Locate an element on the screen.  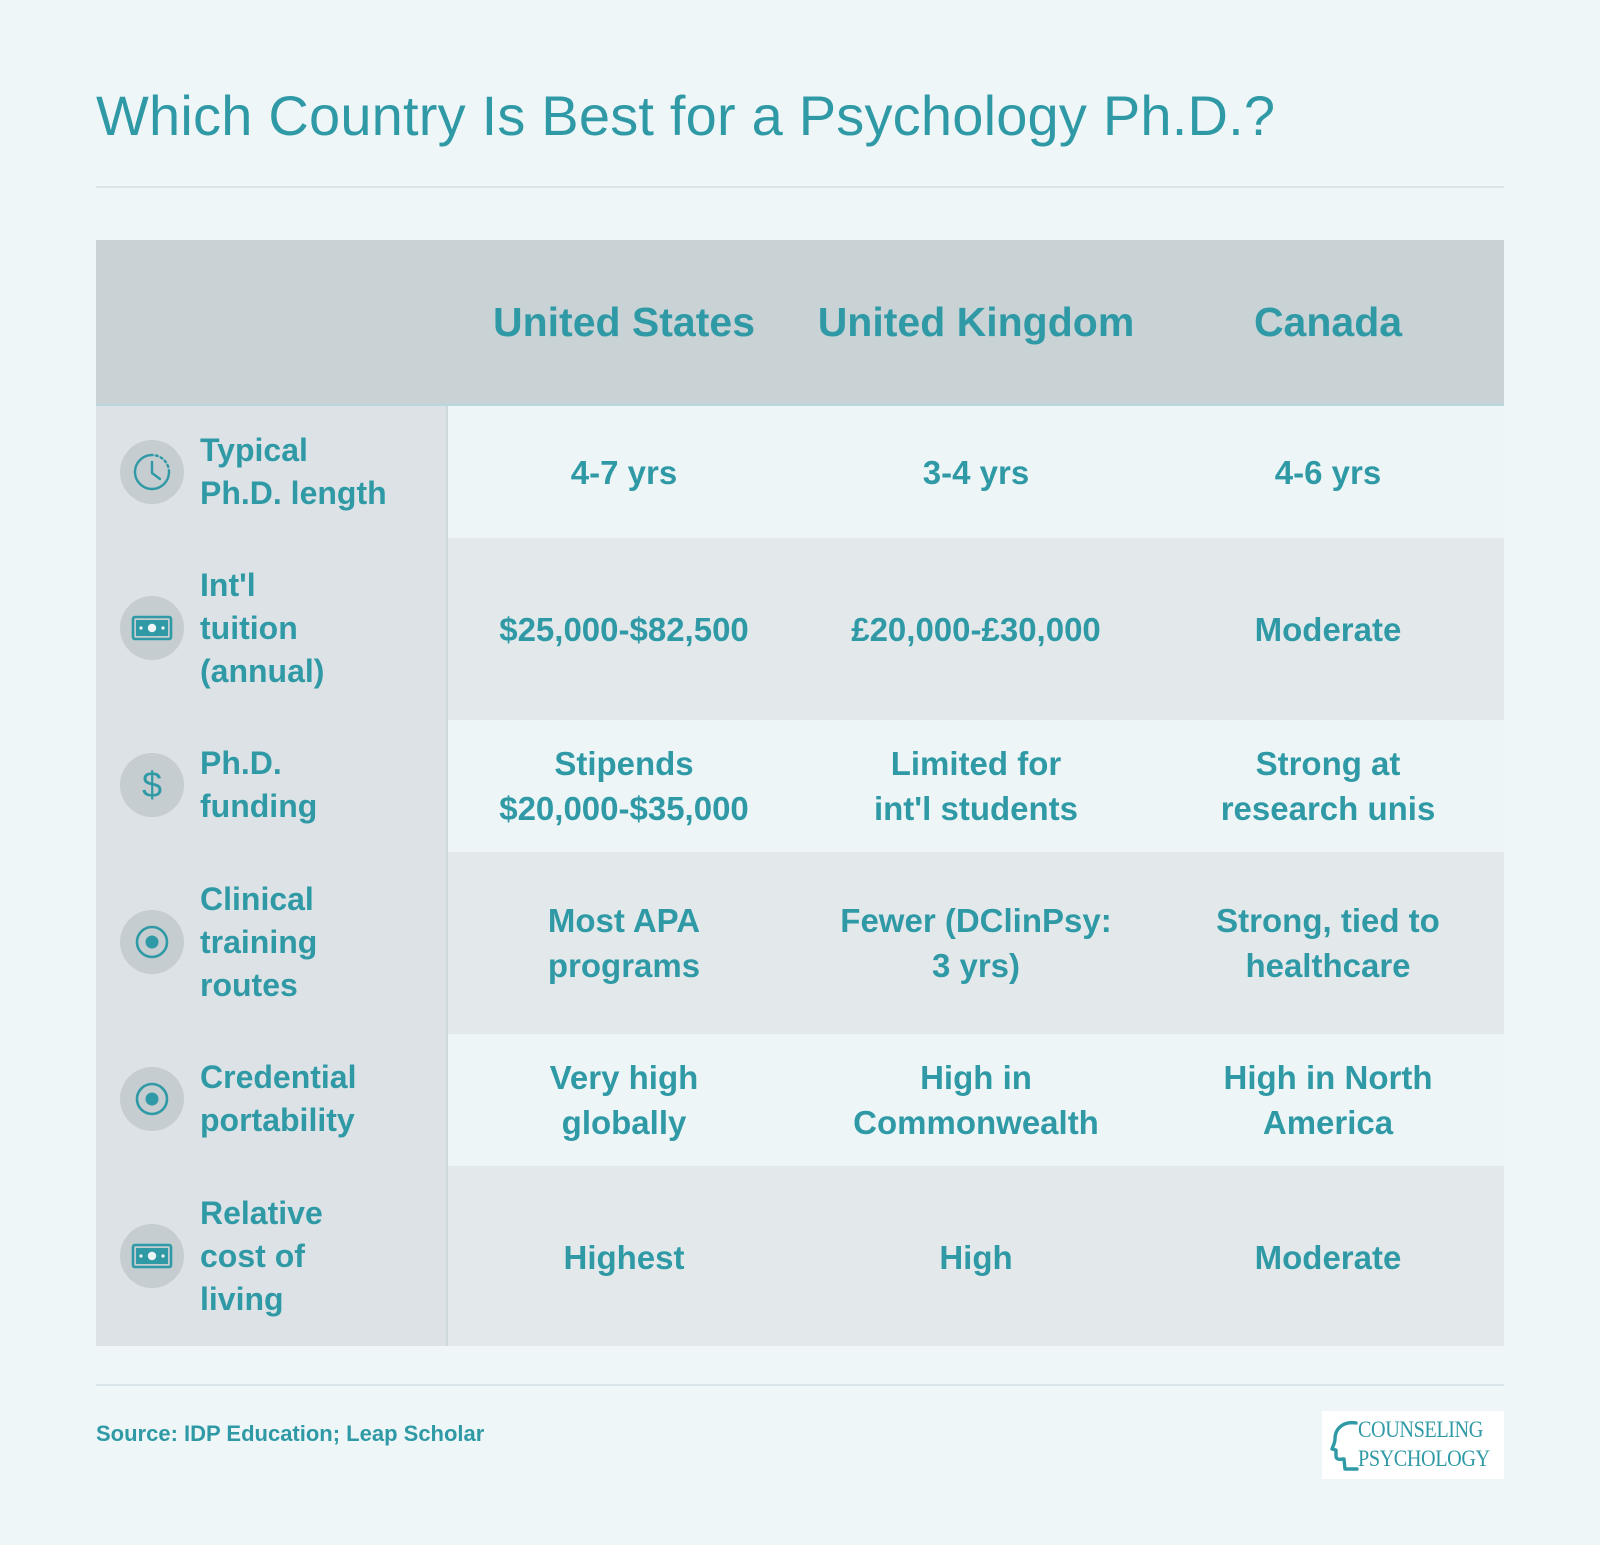
row-header: Int'l tuition (annual) is located at coordinates (272, 628).